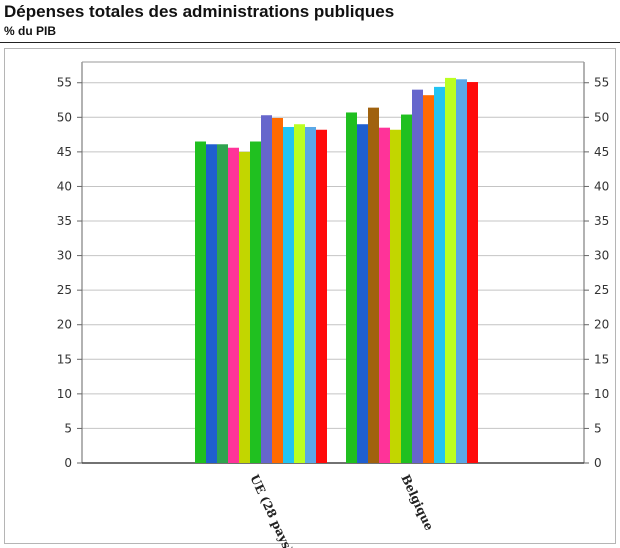 The width and height of the screenshot is (620, 548). Describe the element at coordinates (601, 290) in the screenshot. I see `y-tick-label-right: 25` at that location.